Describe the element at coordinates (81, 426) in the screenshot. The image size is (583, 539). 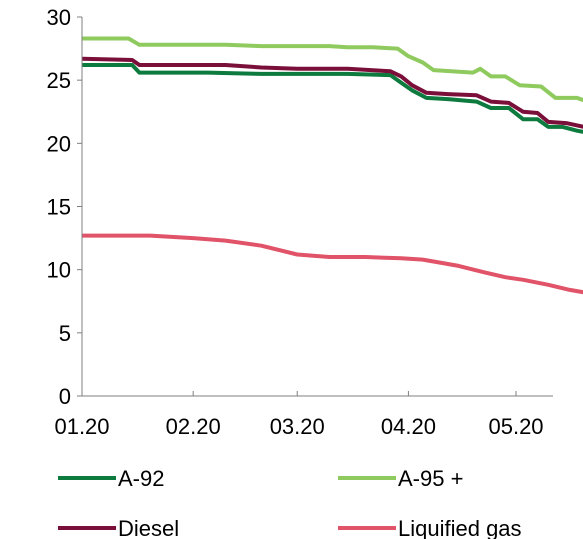
I see `x-tick-label: 01.20` at that location.